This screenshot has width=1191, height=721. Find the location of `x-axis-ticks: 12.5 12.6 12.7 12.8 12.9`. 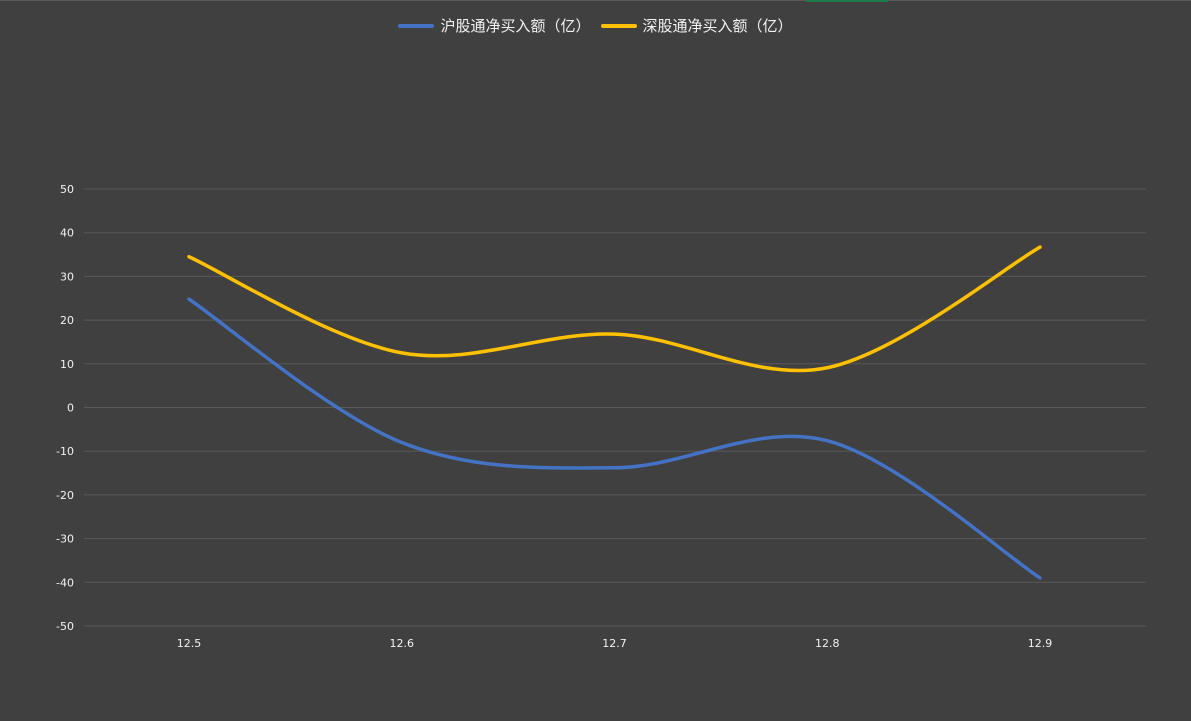

x-axis-ticks: 12.5 12.6 12.7 12.8 12.9 is located at coordinates (615, 643).